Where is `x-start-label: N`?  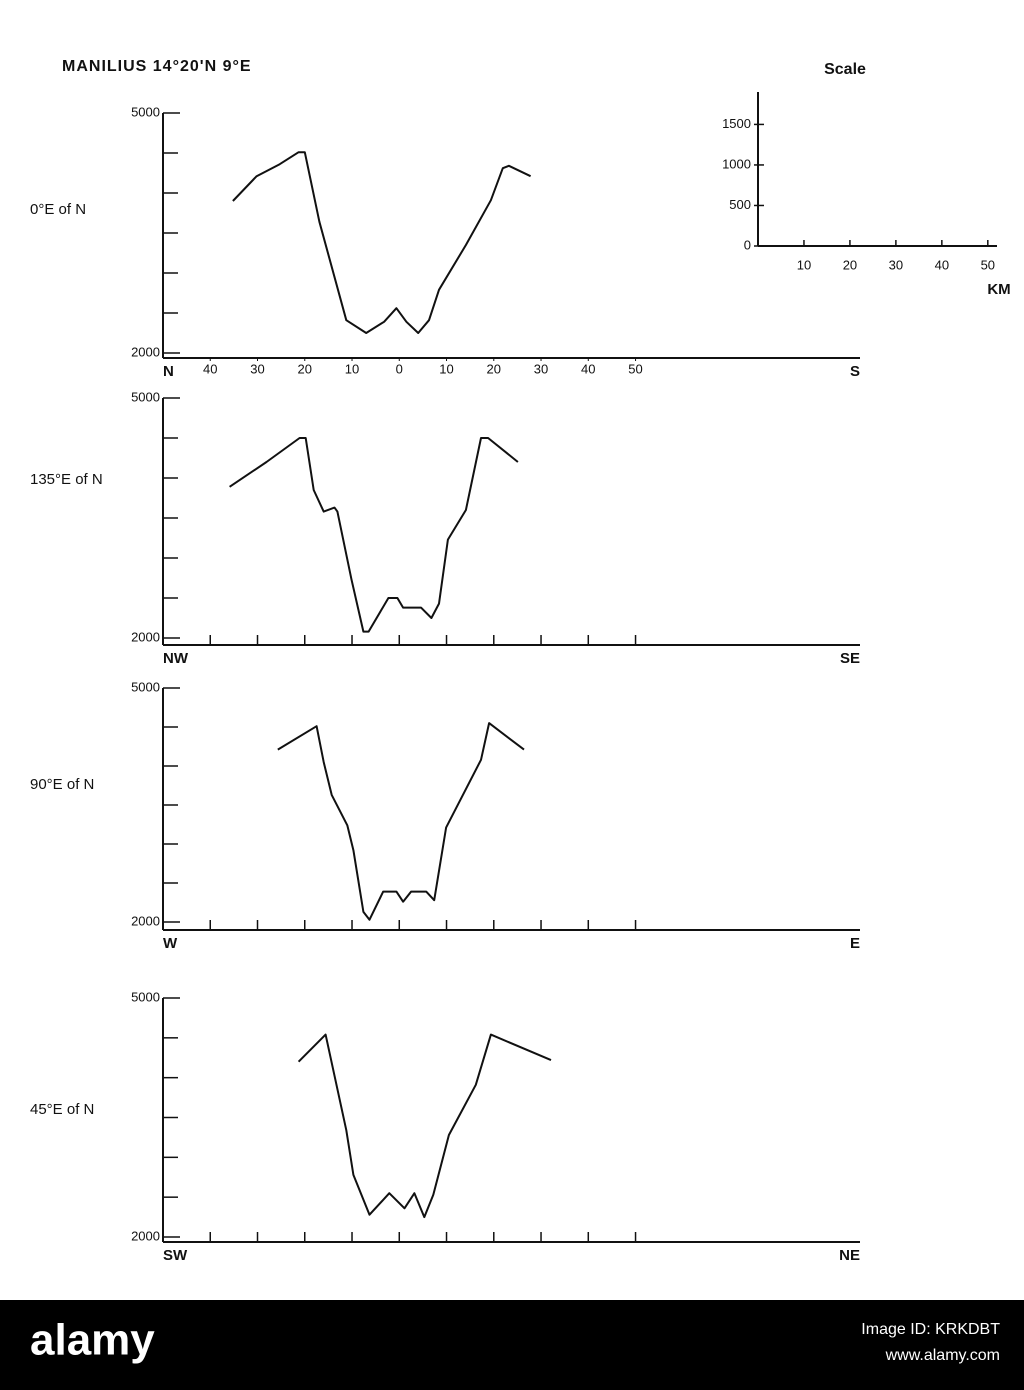
x-start-label: N is located at coordinates (168, 371).